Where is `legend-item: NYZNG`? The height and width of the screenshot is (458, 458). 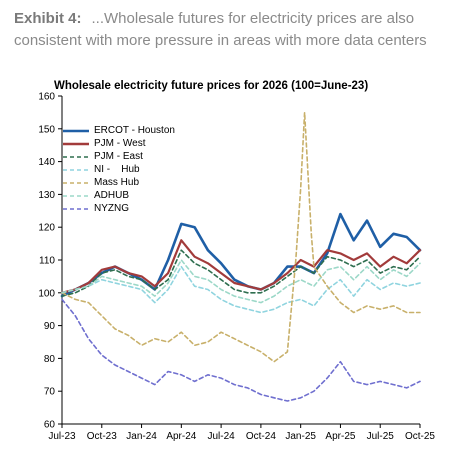
legend-item: NYZNG is located at coordinates (118, 208).